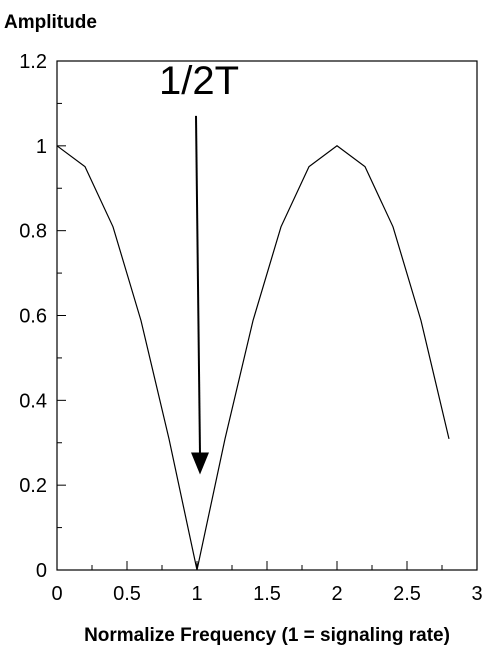 The width and height of the screenshot is (490, 649). Describe the element at coordinates (336, 594) in the screenshot. I see `x-tick-label: 2` at that location.